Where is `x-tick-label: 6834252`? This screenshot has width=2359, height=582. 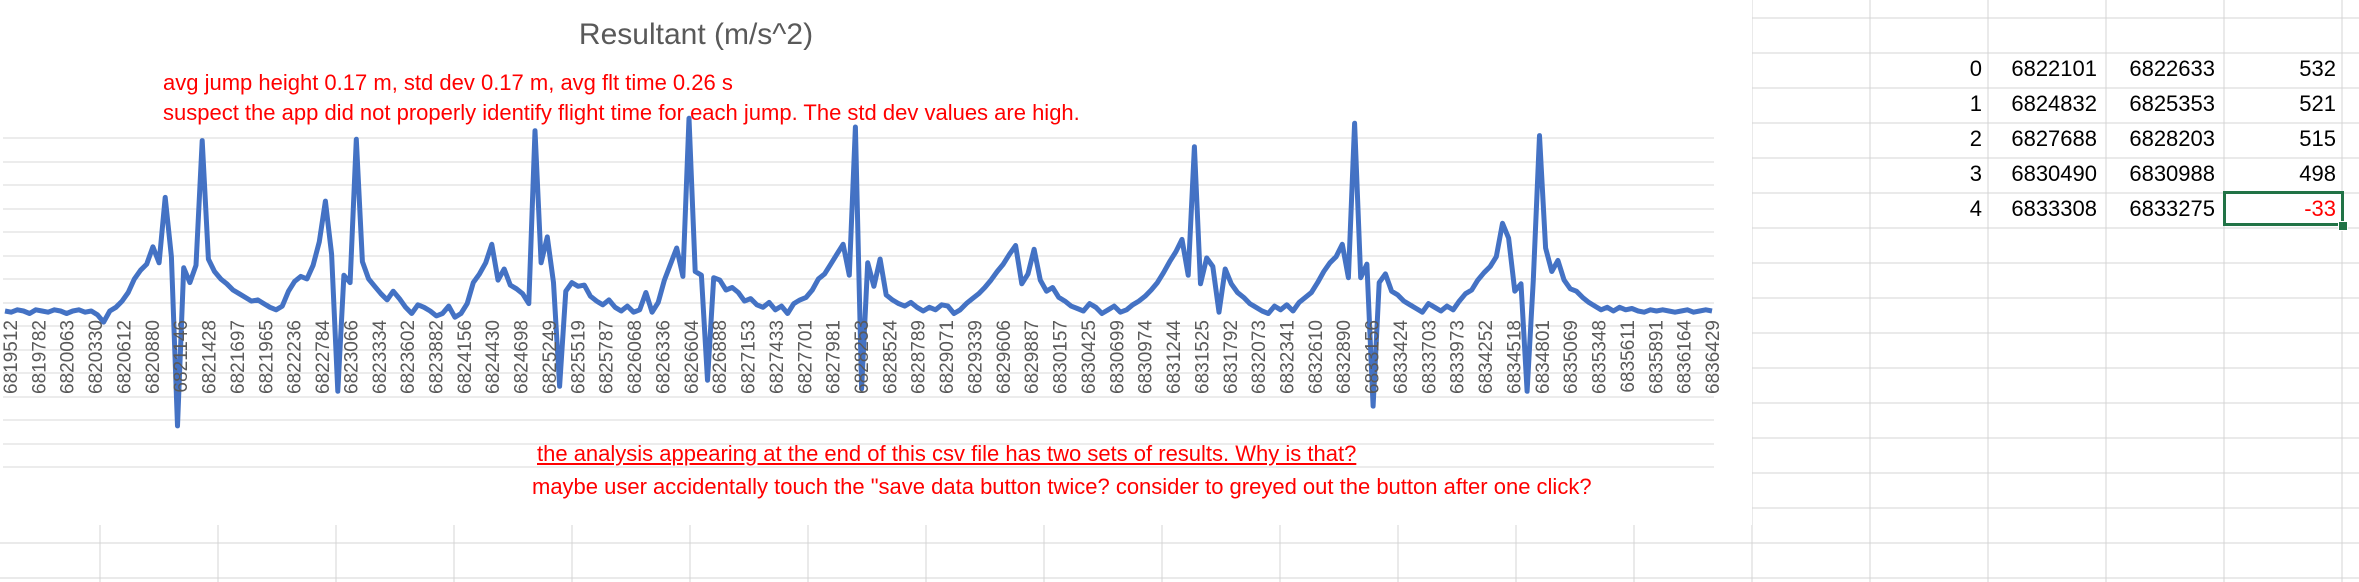
x-tick-label: 6834252 is located at coordinates (1486, 357).